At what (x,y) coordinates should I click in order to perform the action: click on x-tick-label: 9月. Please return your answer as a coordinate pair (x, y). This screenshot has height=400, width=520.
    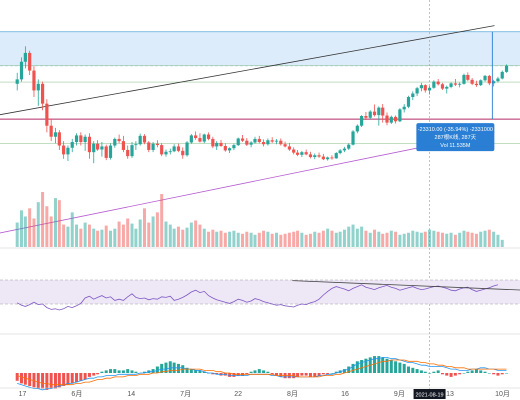
    Looking at the image, I should click on (399, 394).